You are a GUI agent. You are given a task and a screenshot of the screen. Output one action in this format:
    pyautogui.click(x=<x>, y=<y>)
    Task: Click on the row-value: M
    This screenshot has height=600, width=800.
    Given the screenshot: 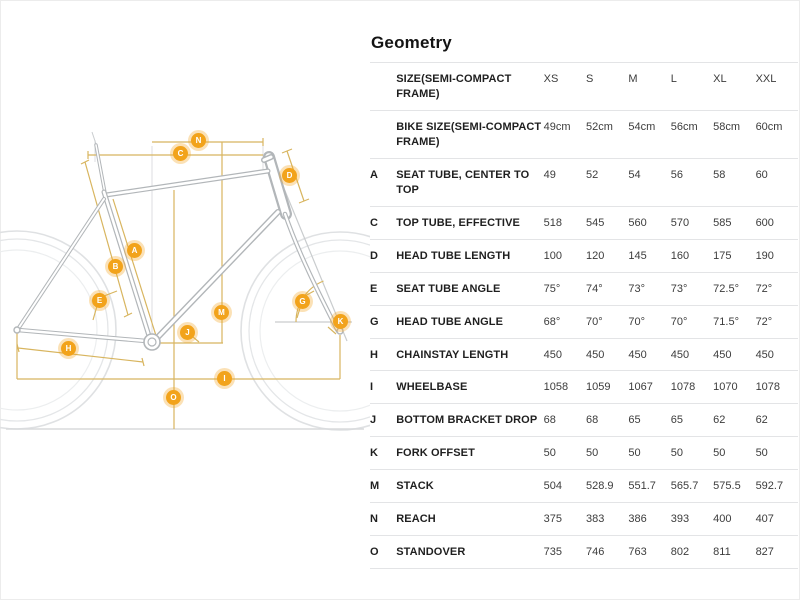 What is the action you would take?
    pyautogui.click(x=633, y=79)
    